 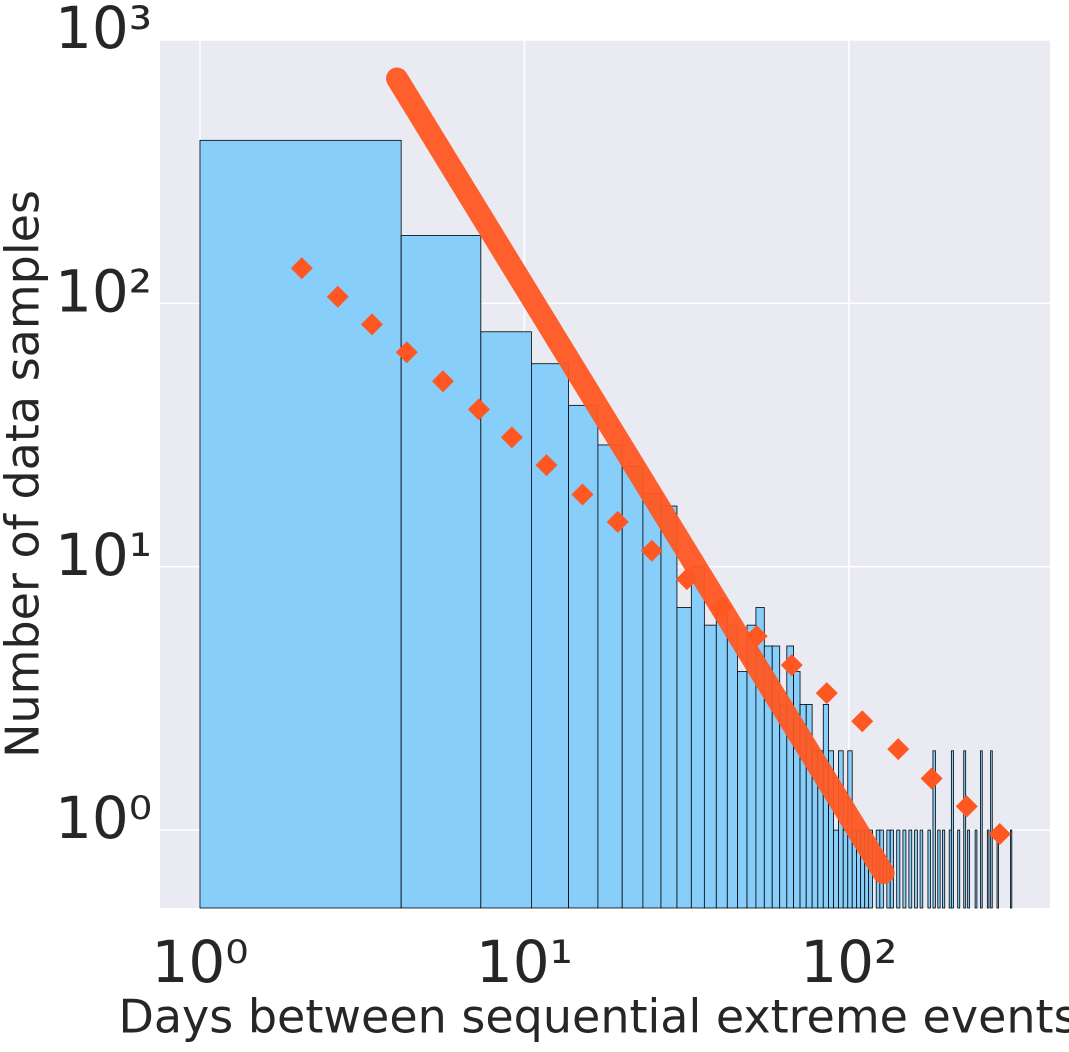 I want to click on x-tick-label: 10², so click(x=848, y=962).